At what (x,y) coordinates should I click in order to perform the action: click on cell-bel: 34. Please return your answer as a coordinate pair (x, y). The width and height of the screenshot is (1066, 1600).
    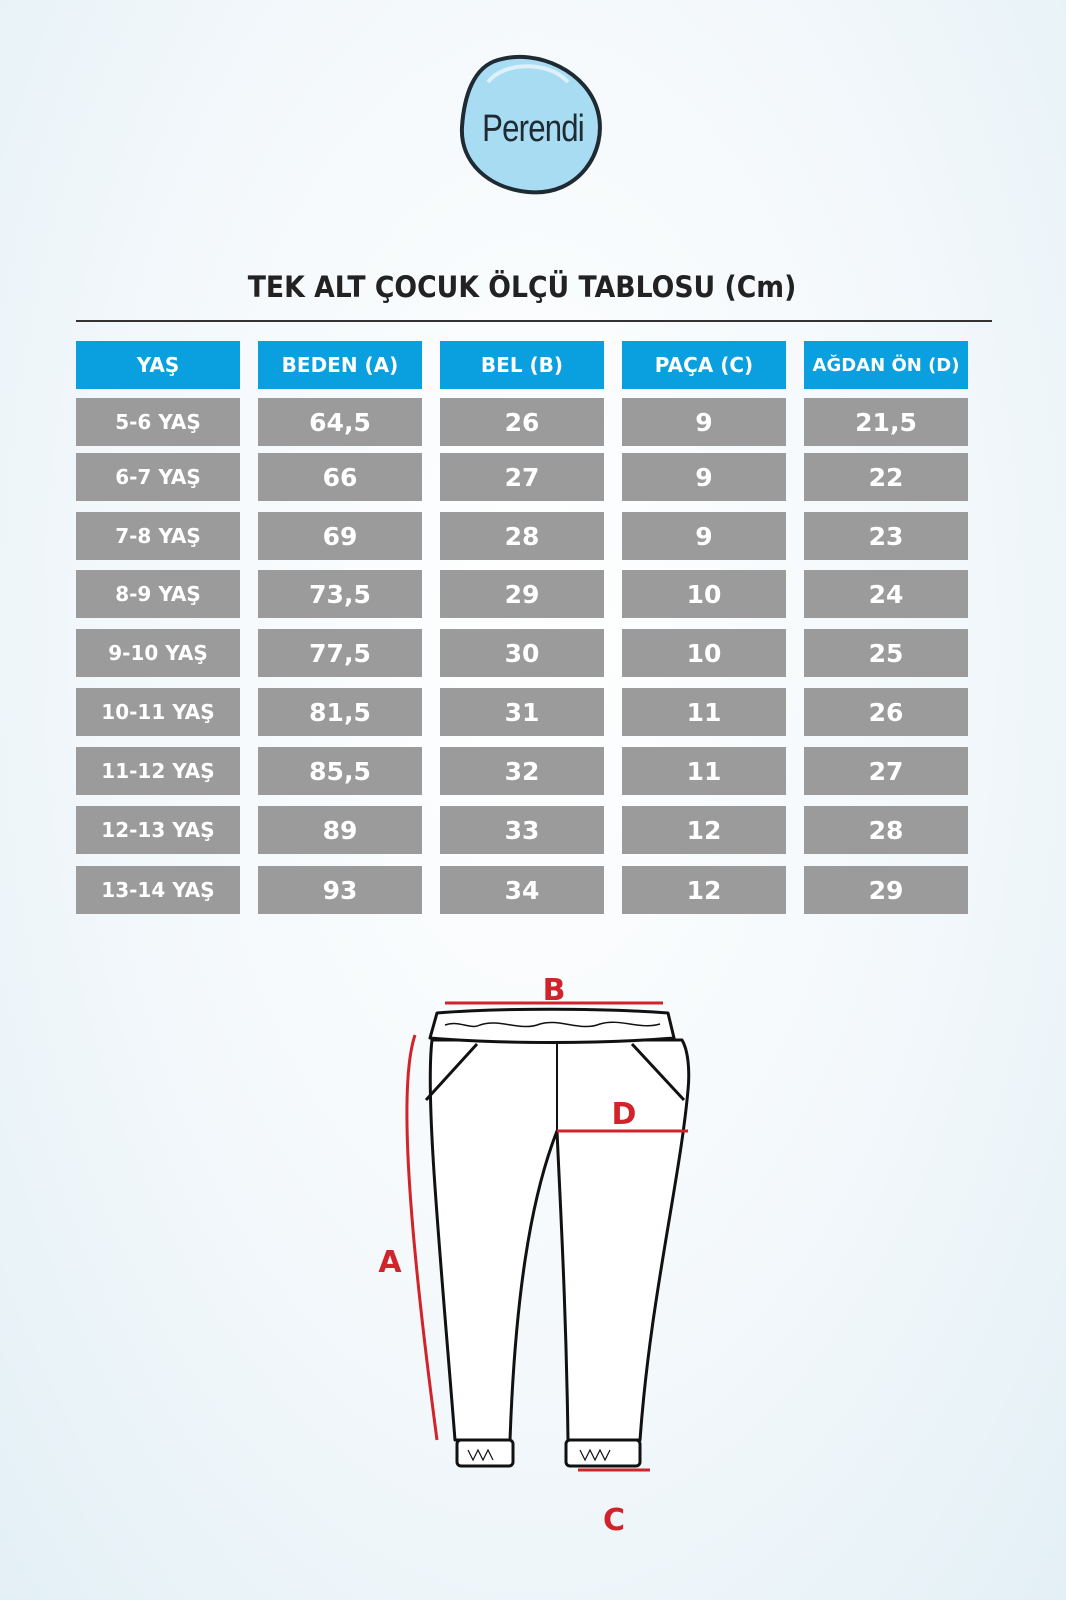
    Looking at the image, I should click on (522, 890).